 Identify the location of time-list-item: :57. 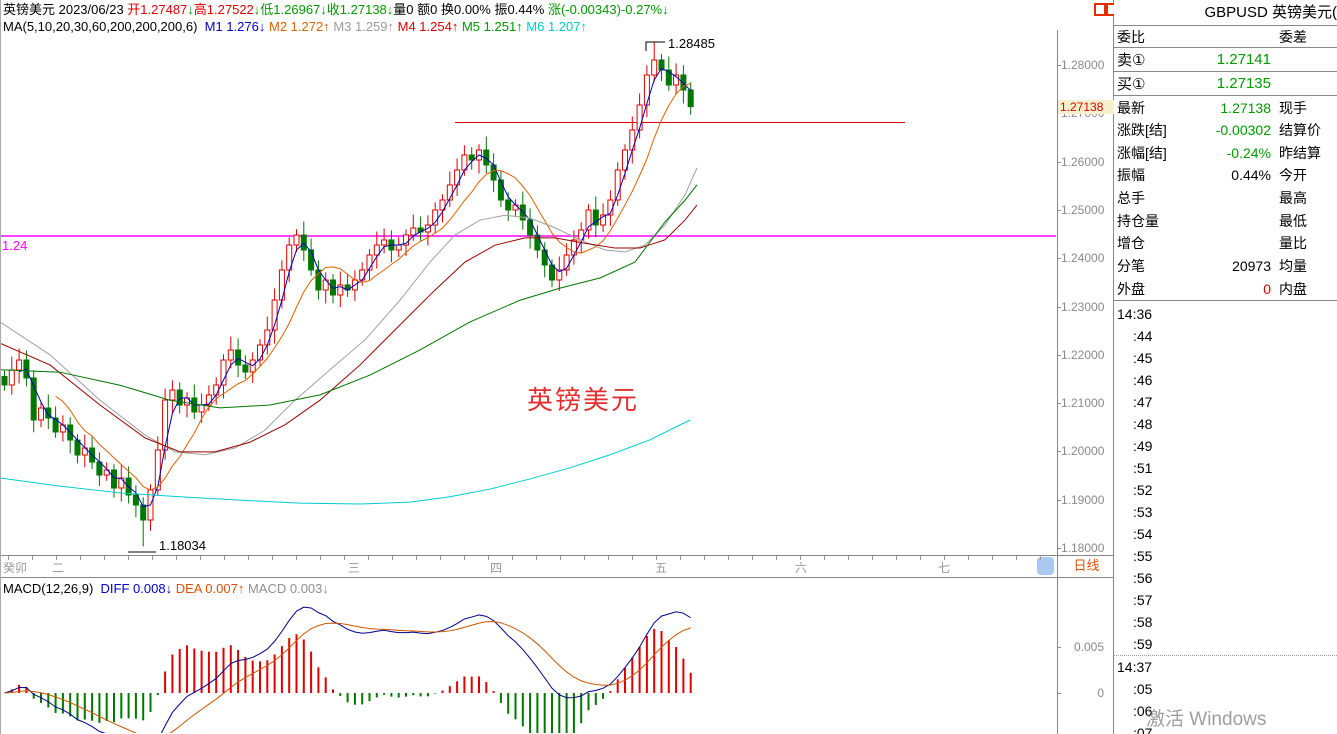
(1143, 600).